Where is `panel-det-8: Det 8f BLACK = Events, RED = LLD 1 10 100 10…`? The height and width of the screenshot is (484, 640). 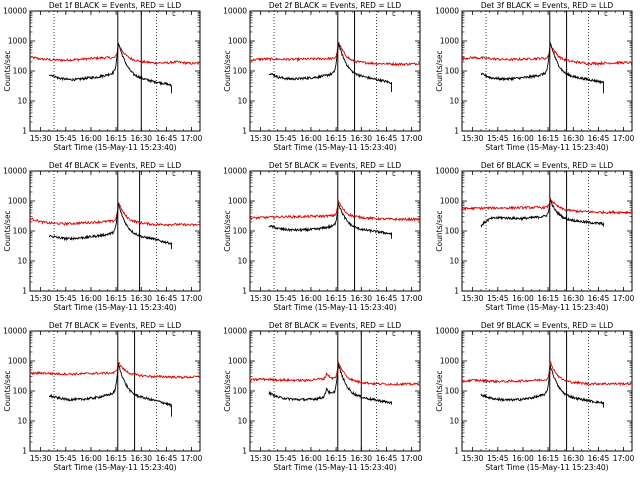
panel-det-8: Det 8f BLACK = Events, RED = LLD 1 10 100 10… is located at coordinates (323, 396).